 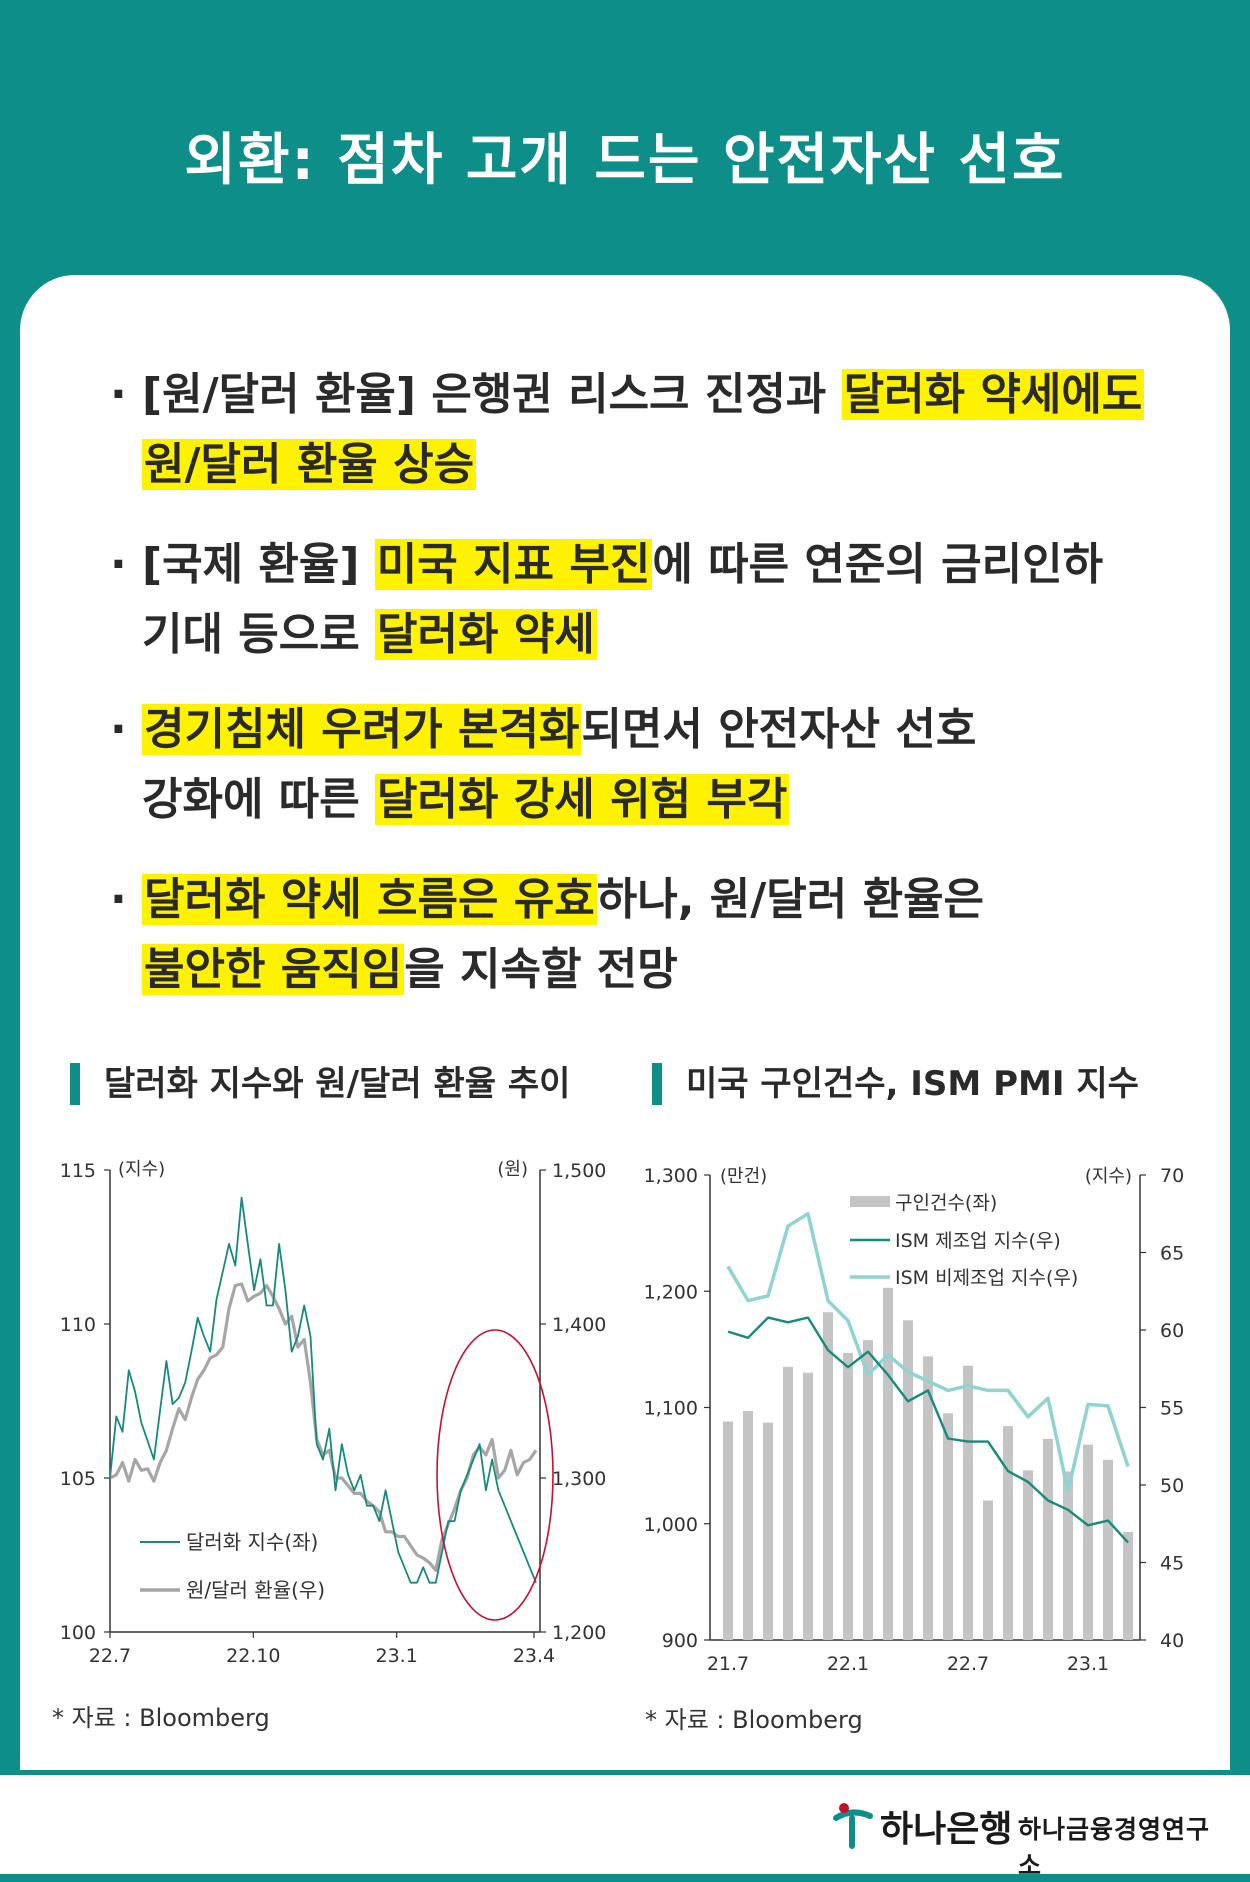 What do you see at coordinates (486, 634) in the screenshot?
I see `highlighted-text: 달러화 약세` at bounding box center [486, 634].